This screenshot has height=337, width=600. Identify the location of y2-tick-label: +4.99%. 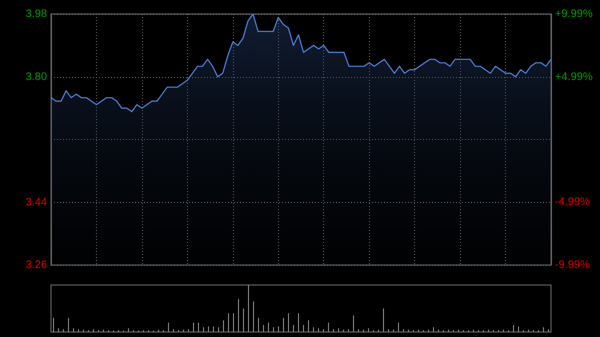
(574, 76).